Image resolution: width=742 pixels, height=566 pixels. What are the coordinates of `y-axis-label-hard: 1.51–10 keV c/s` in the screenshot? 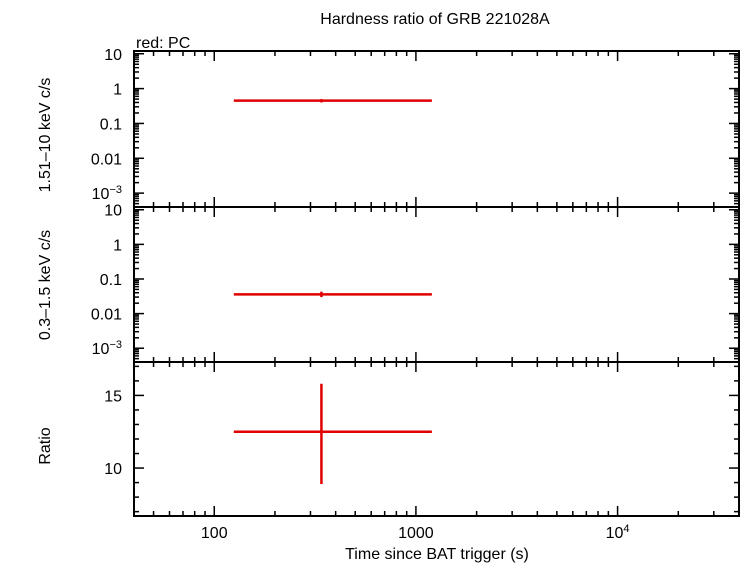 It's located at (45, 135).